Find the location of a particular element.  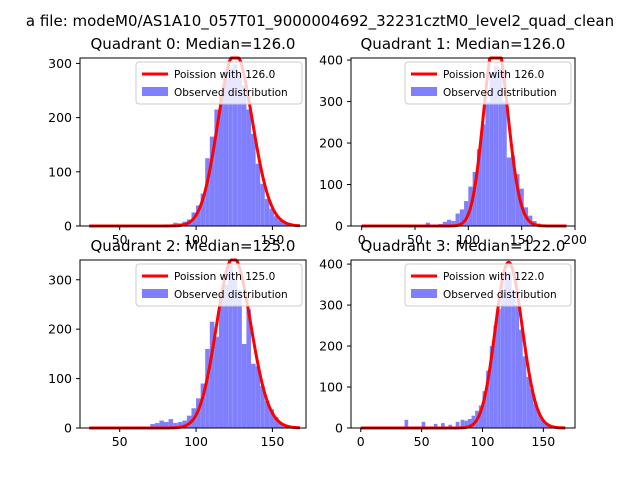

y-tick-label: 400 is located at coordinates (331, 60).